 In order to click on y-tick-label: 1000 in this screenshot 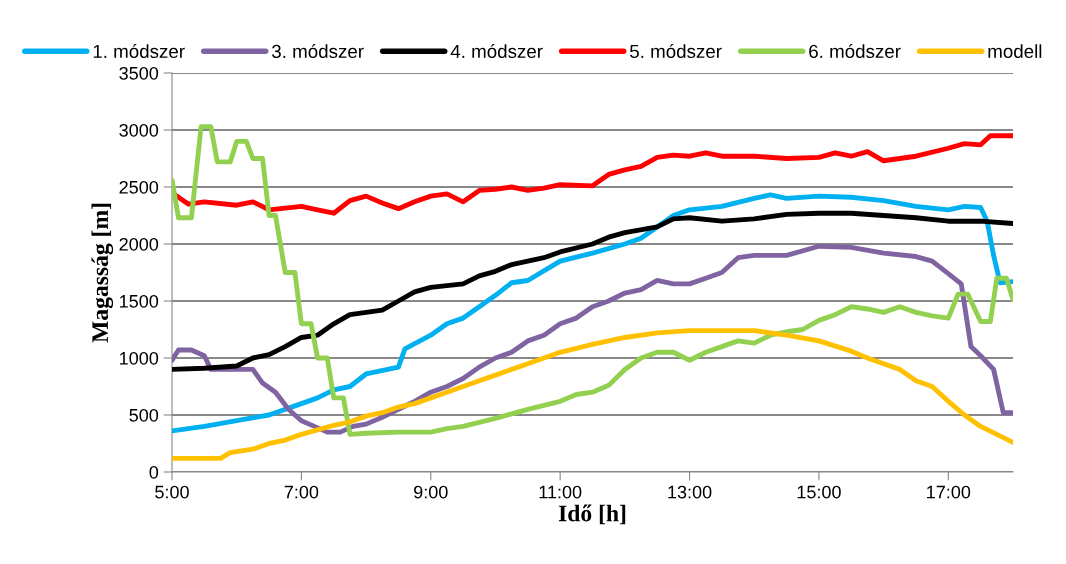, I will do `click(139, 358)`.